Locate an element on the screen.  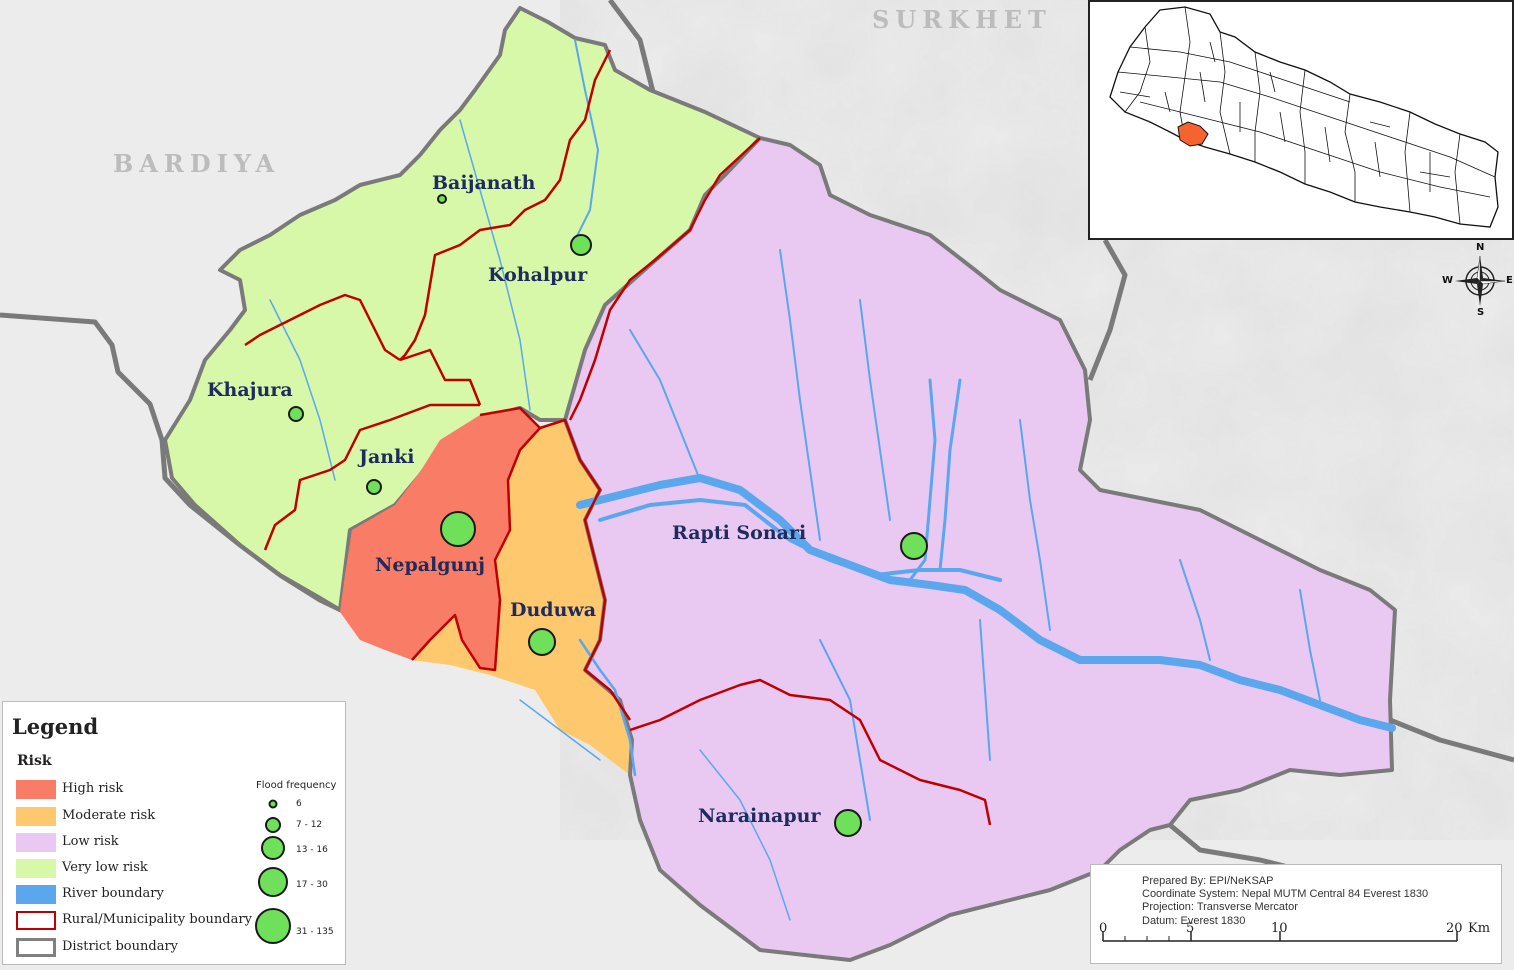
region-label-bardiya: BARDIYA is located at coordinates (196, 163).